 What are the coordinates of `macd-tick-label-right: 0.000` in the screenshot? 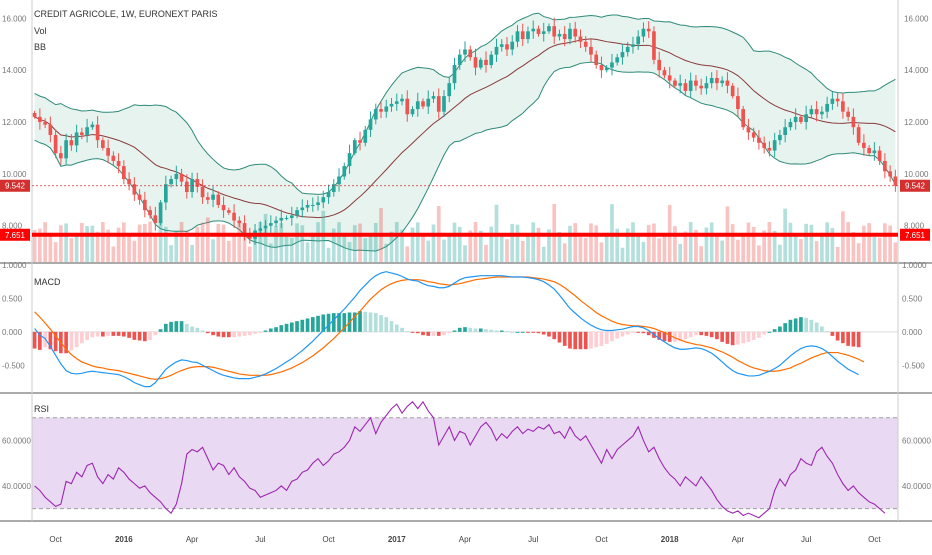 It's located at (912, 332).